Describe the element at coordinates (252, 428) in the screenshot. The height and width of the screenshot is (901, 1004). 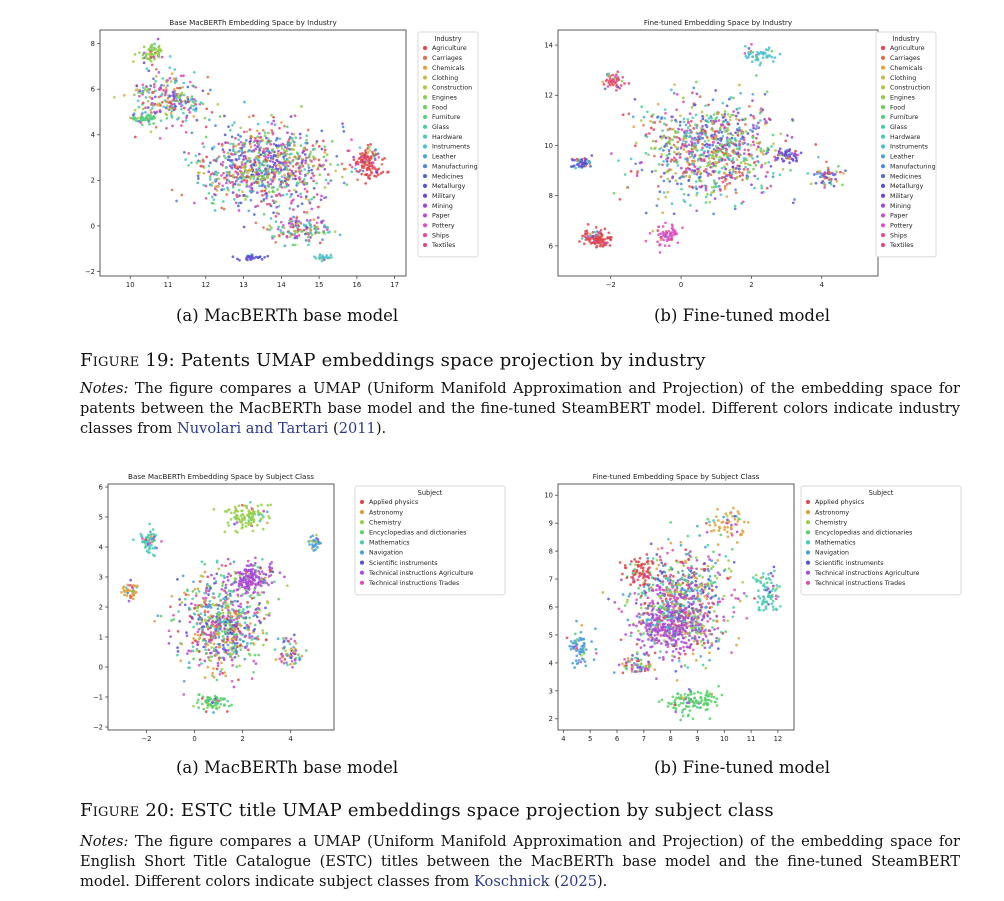
I see `citation-link-nuvolari: Nuvolari and Tartari` at that location.